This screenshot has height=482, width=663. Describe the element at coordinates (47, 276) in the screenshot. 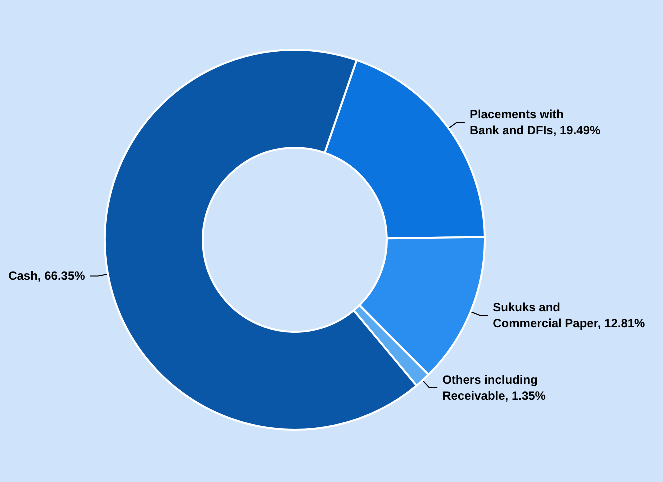

I see `slice-label: Cash, 66.35%` at that location.